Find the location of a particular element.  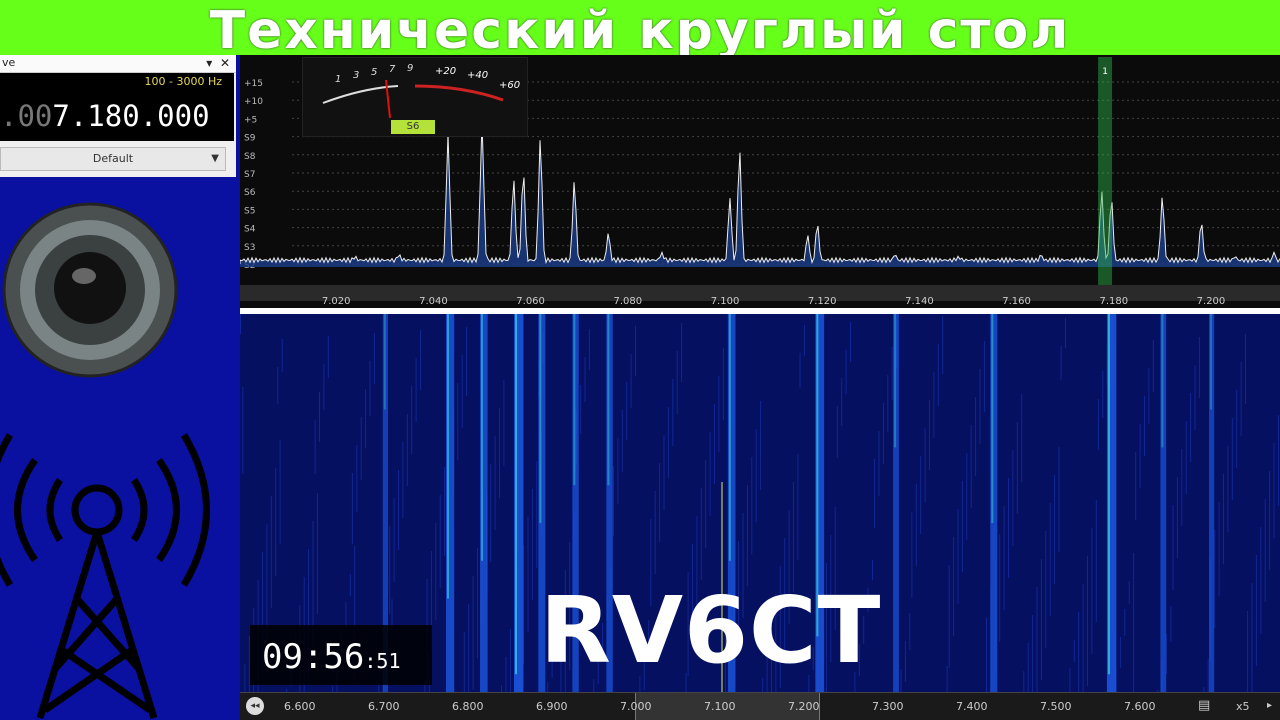

preset-select: Default ▼ is located at coordinates (113, 159).